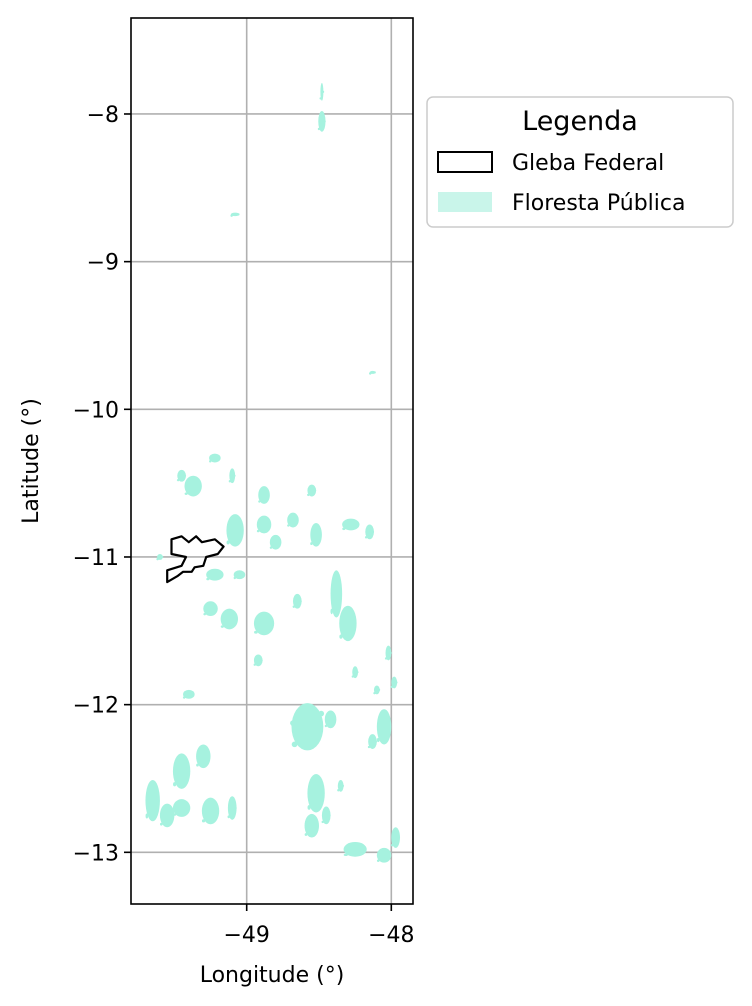  I want to click on y-tick-label: −11, so click(96, 558).